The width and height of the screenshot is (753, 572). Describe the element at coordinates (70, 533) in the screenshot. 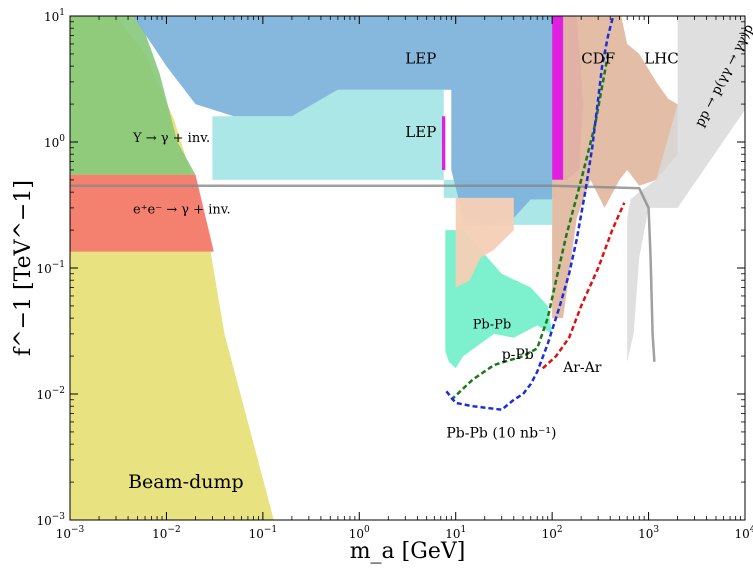

I see `x-tick-label: 10⁻³` at that location.